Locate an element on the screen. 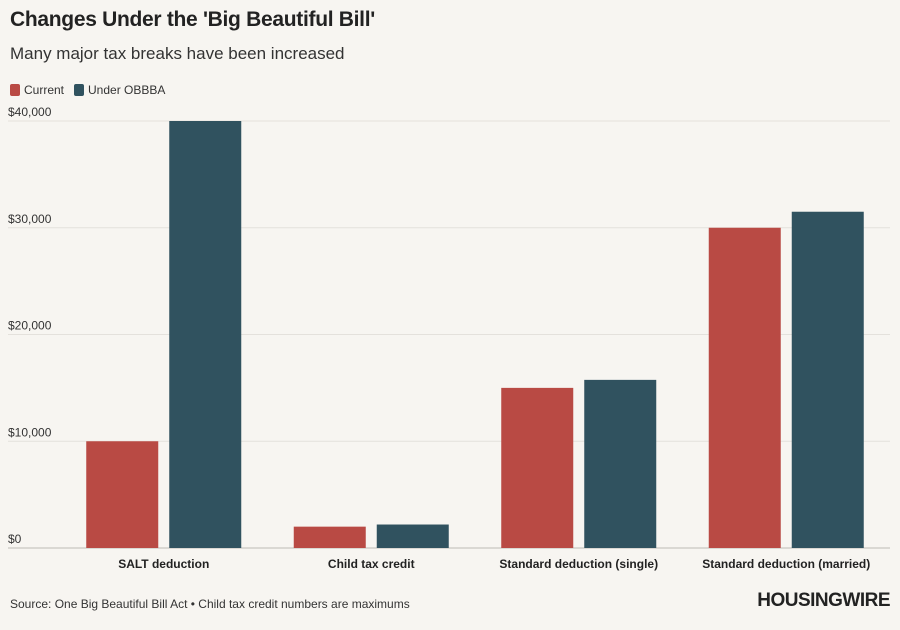 This screenshot has width=900, height=630. housingwire-logo: HOUSINGWIRE is located at coordinates (823, 600).